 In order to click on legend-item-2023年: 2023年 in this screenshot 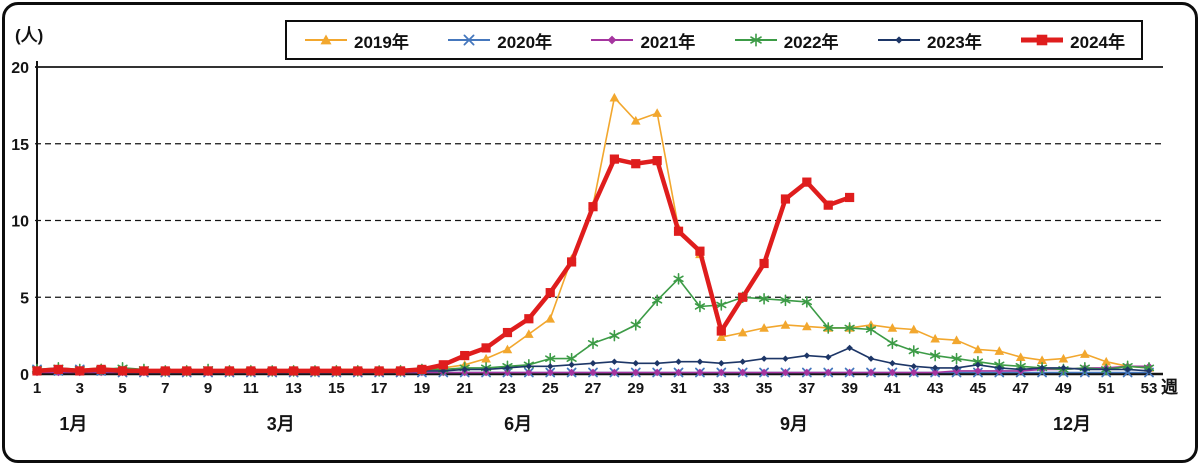, I will do `click(929, 40)`.